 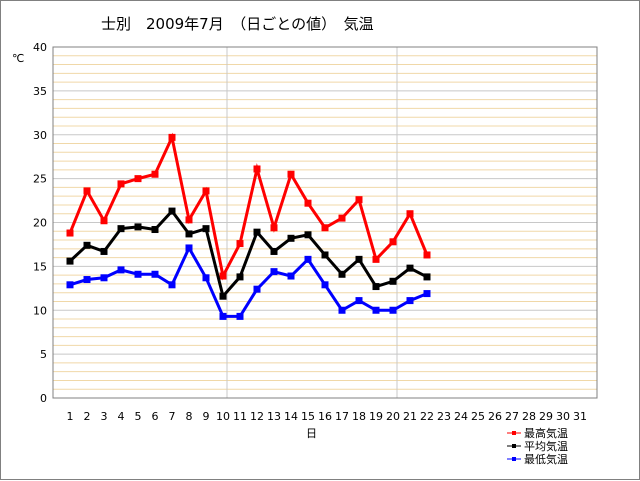 What do you see at coordinates (580, 416) in the screenshot?
I see `x-tick-label: 31` at bounding box center [580, 416].